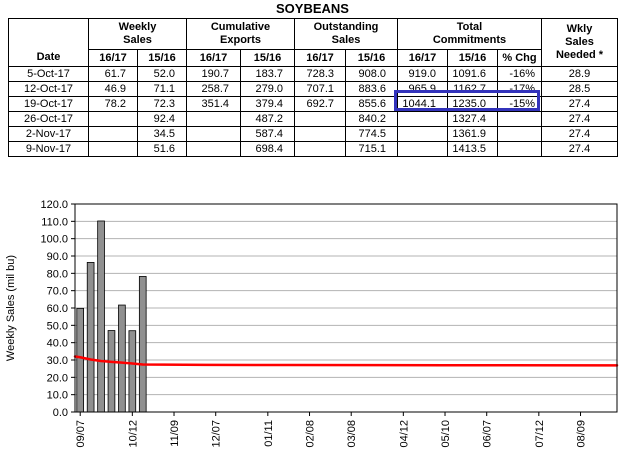  Describe the element at coordinates (320, 58) in the screenshot. I see `subheader-os-1617: 16/17` at that location.